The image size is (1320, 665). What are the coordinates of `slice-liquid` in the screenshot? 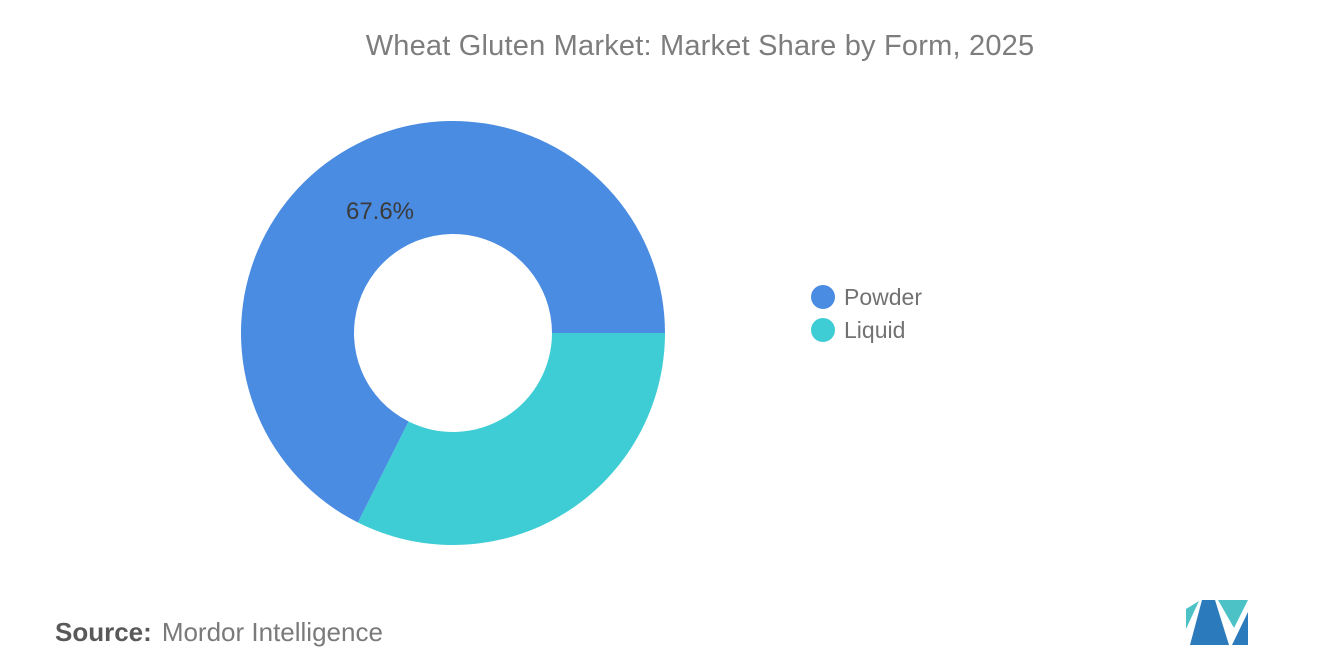 It's located at (511, 439).